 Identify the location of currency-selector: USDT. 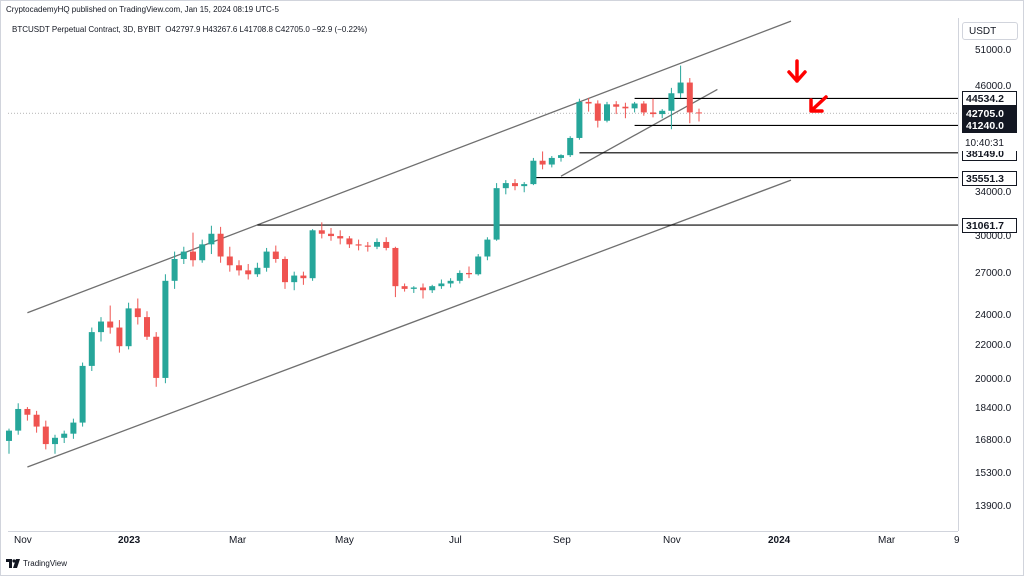
(990, 31).